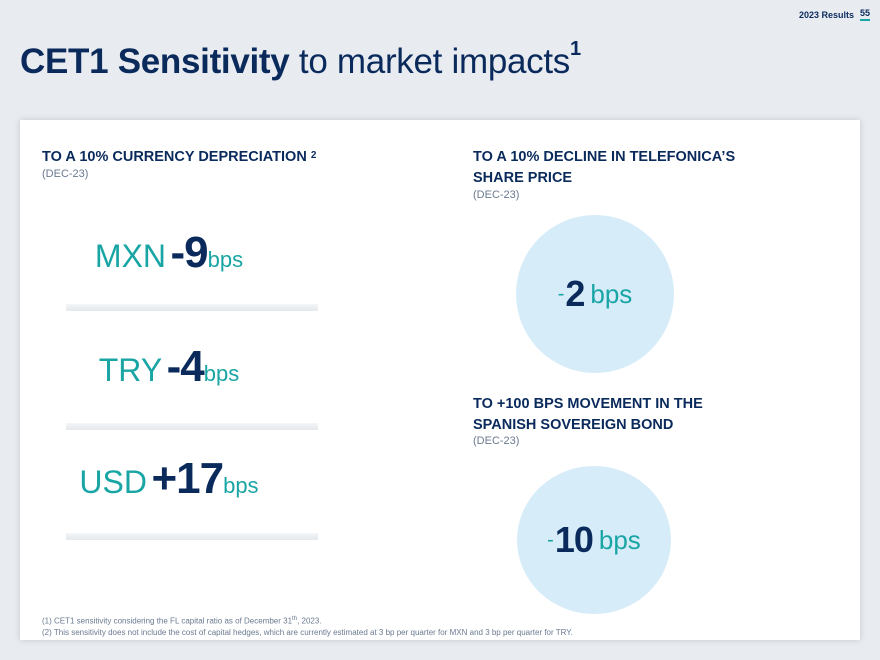 Image resolution: width=880 pixels, height=660 pixels. I want to click on page-title: CET1 Sensitivity to market impacts1, so click(300, 60).